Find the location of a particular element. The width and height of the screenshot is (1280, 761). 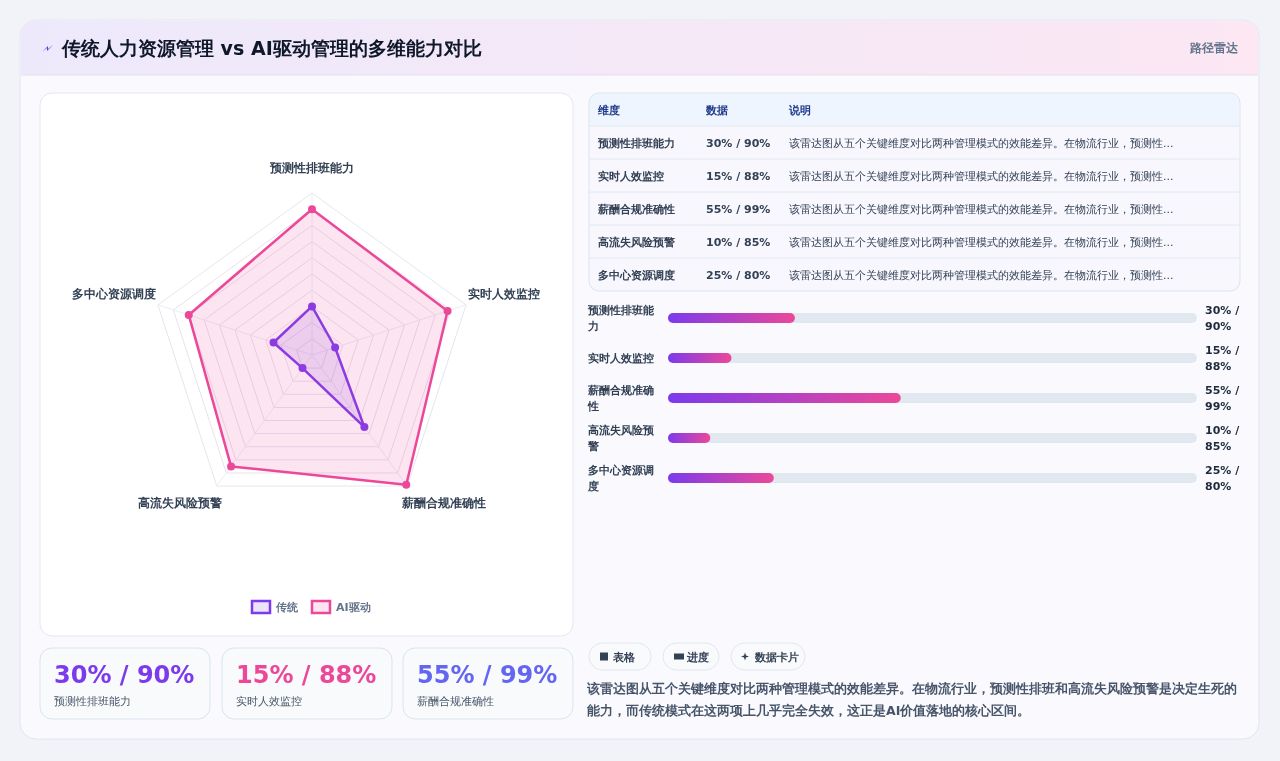

legend-label: AI驱动 is located at coordinates (353, 607).